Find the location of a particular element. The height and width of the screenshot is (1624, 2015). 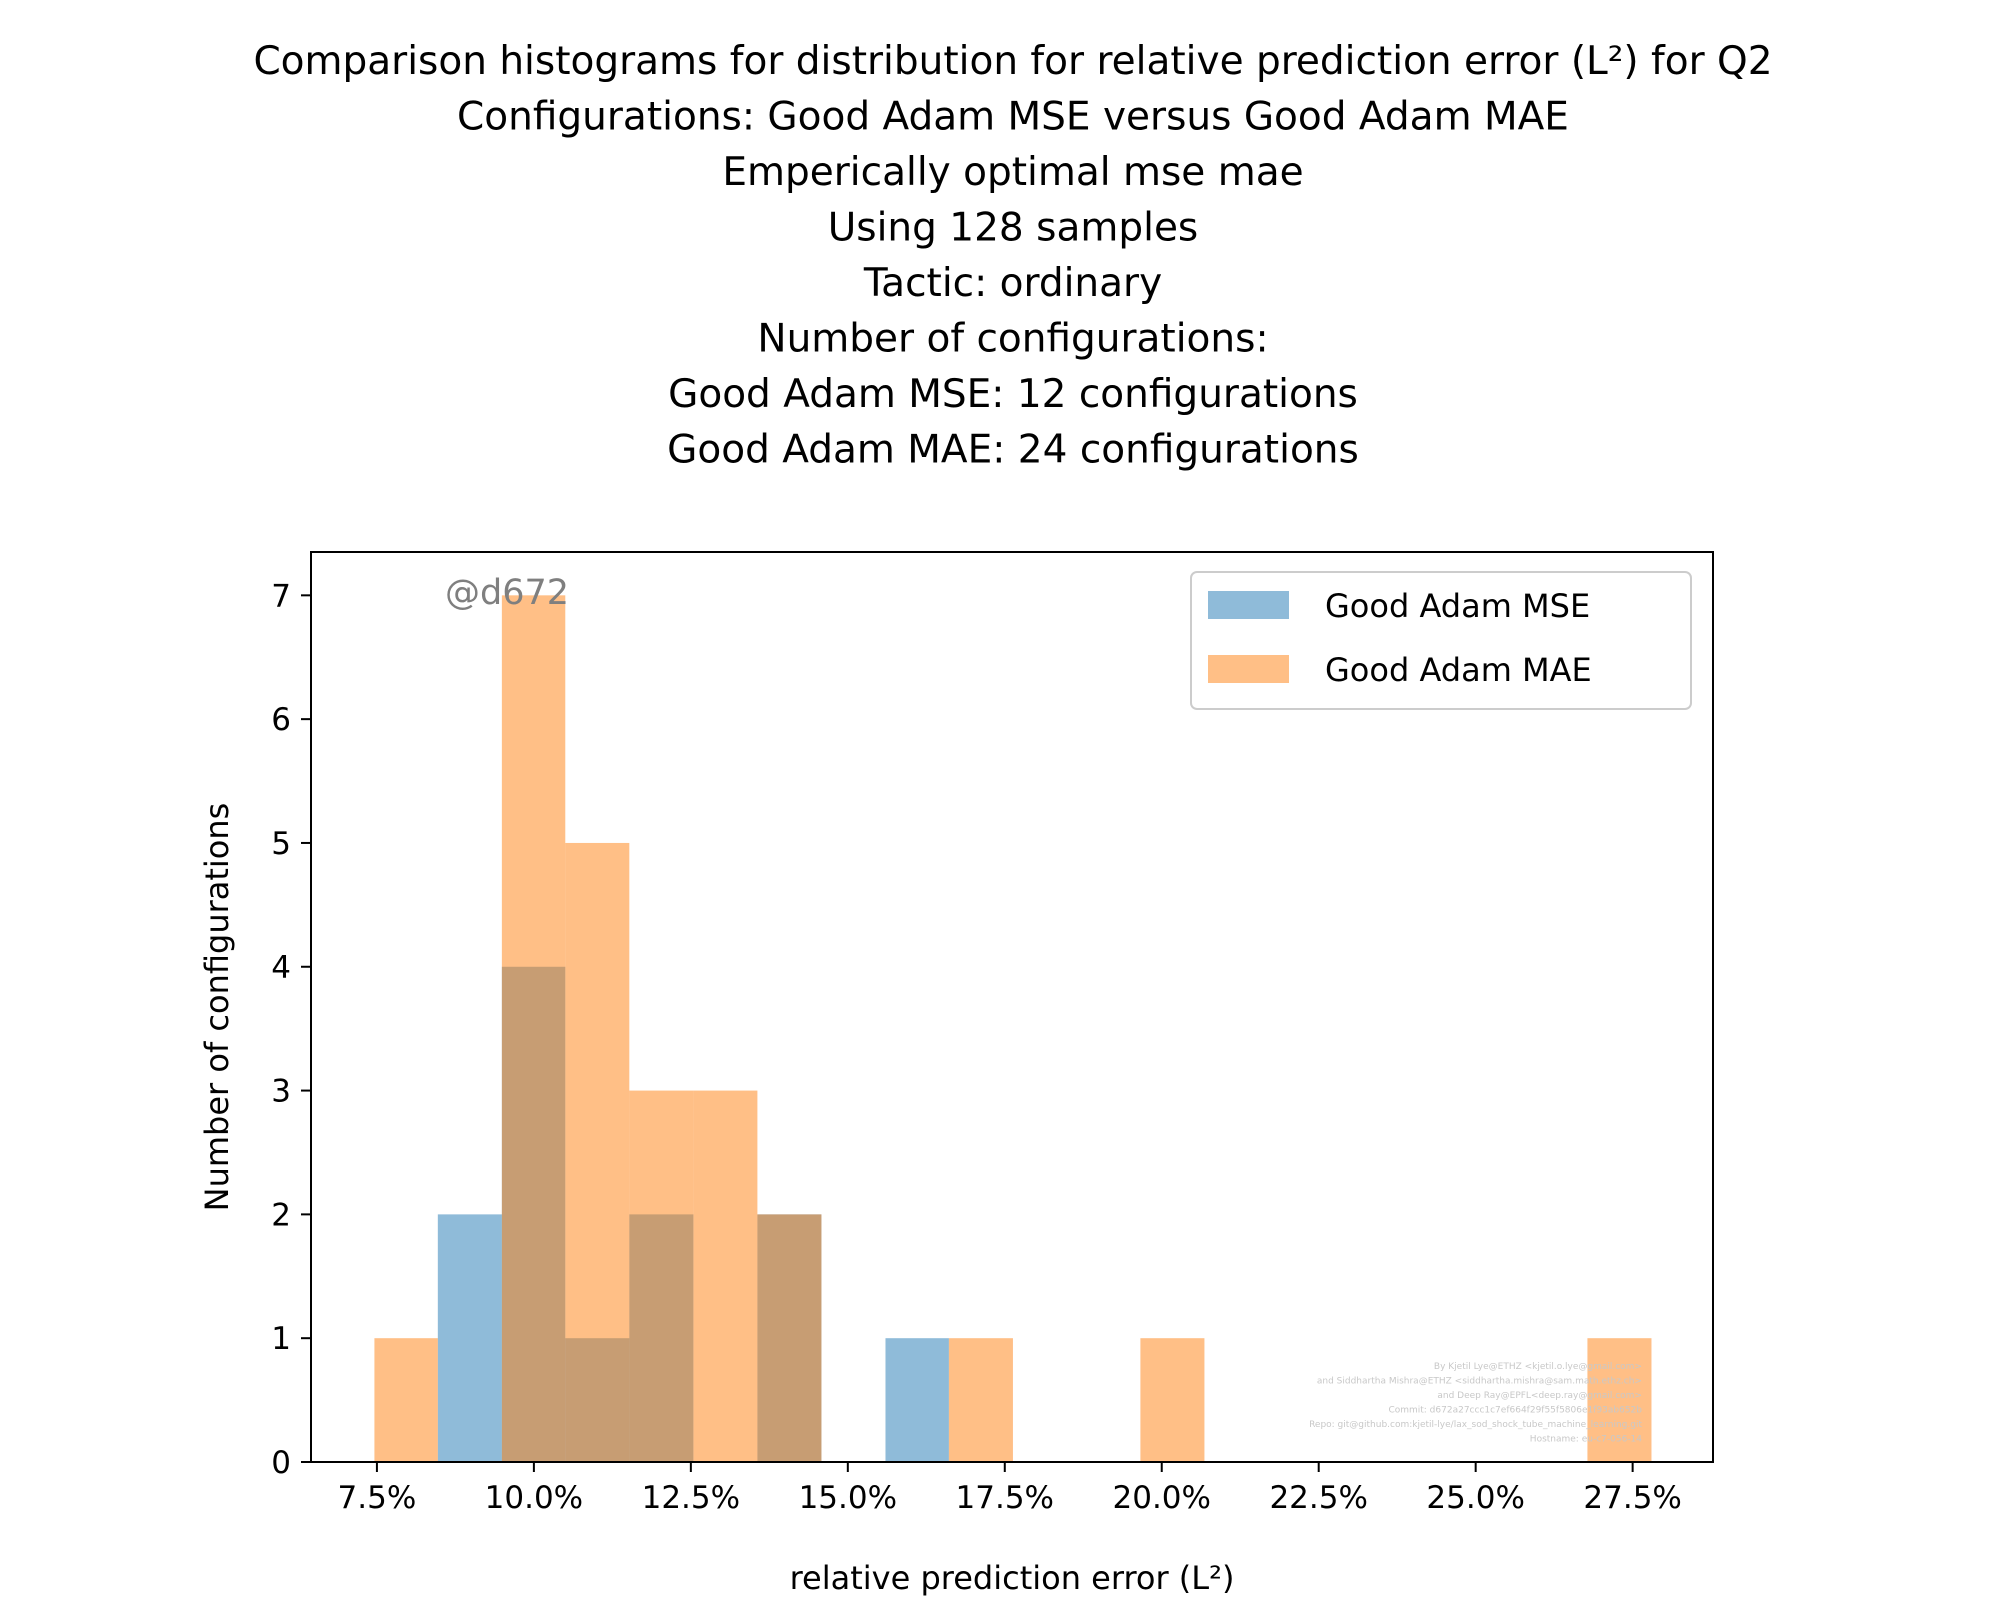

legend: Good Adam MSE Good Adam MAE is located at coordinates (1441, 640).